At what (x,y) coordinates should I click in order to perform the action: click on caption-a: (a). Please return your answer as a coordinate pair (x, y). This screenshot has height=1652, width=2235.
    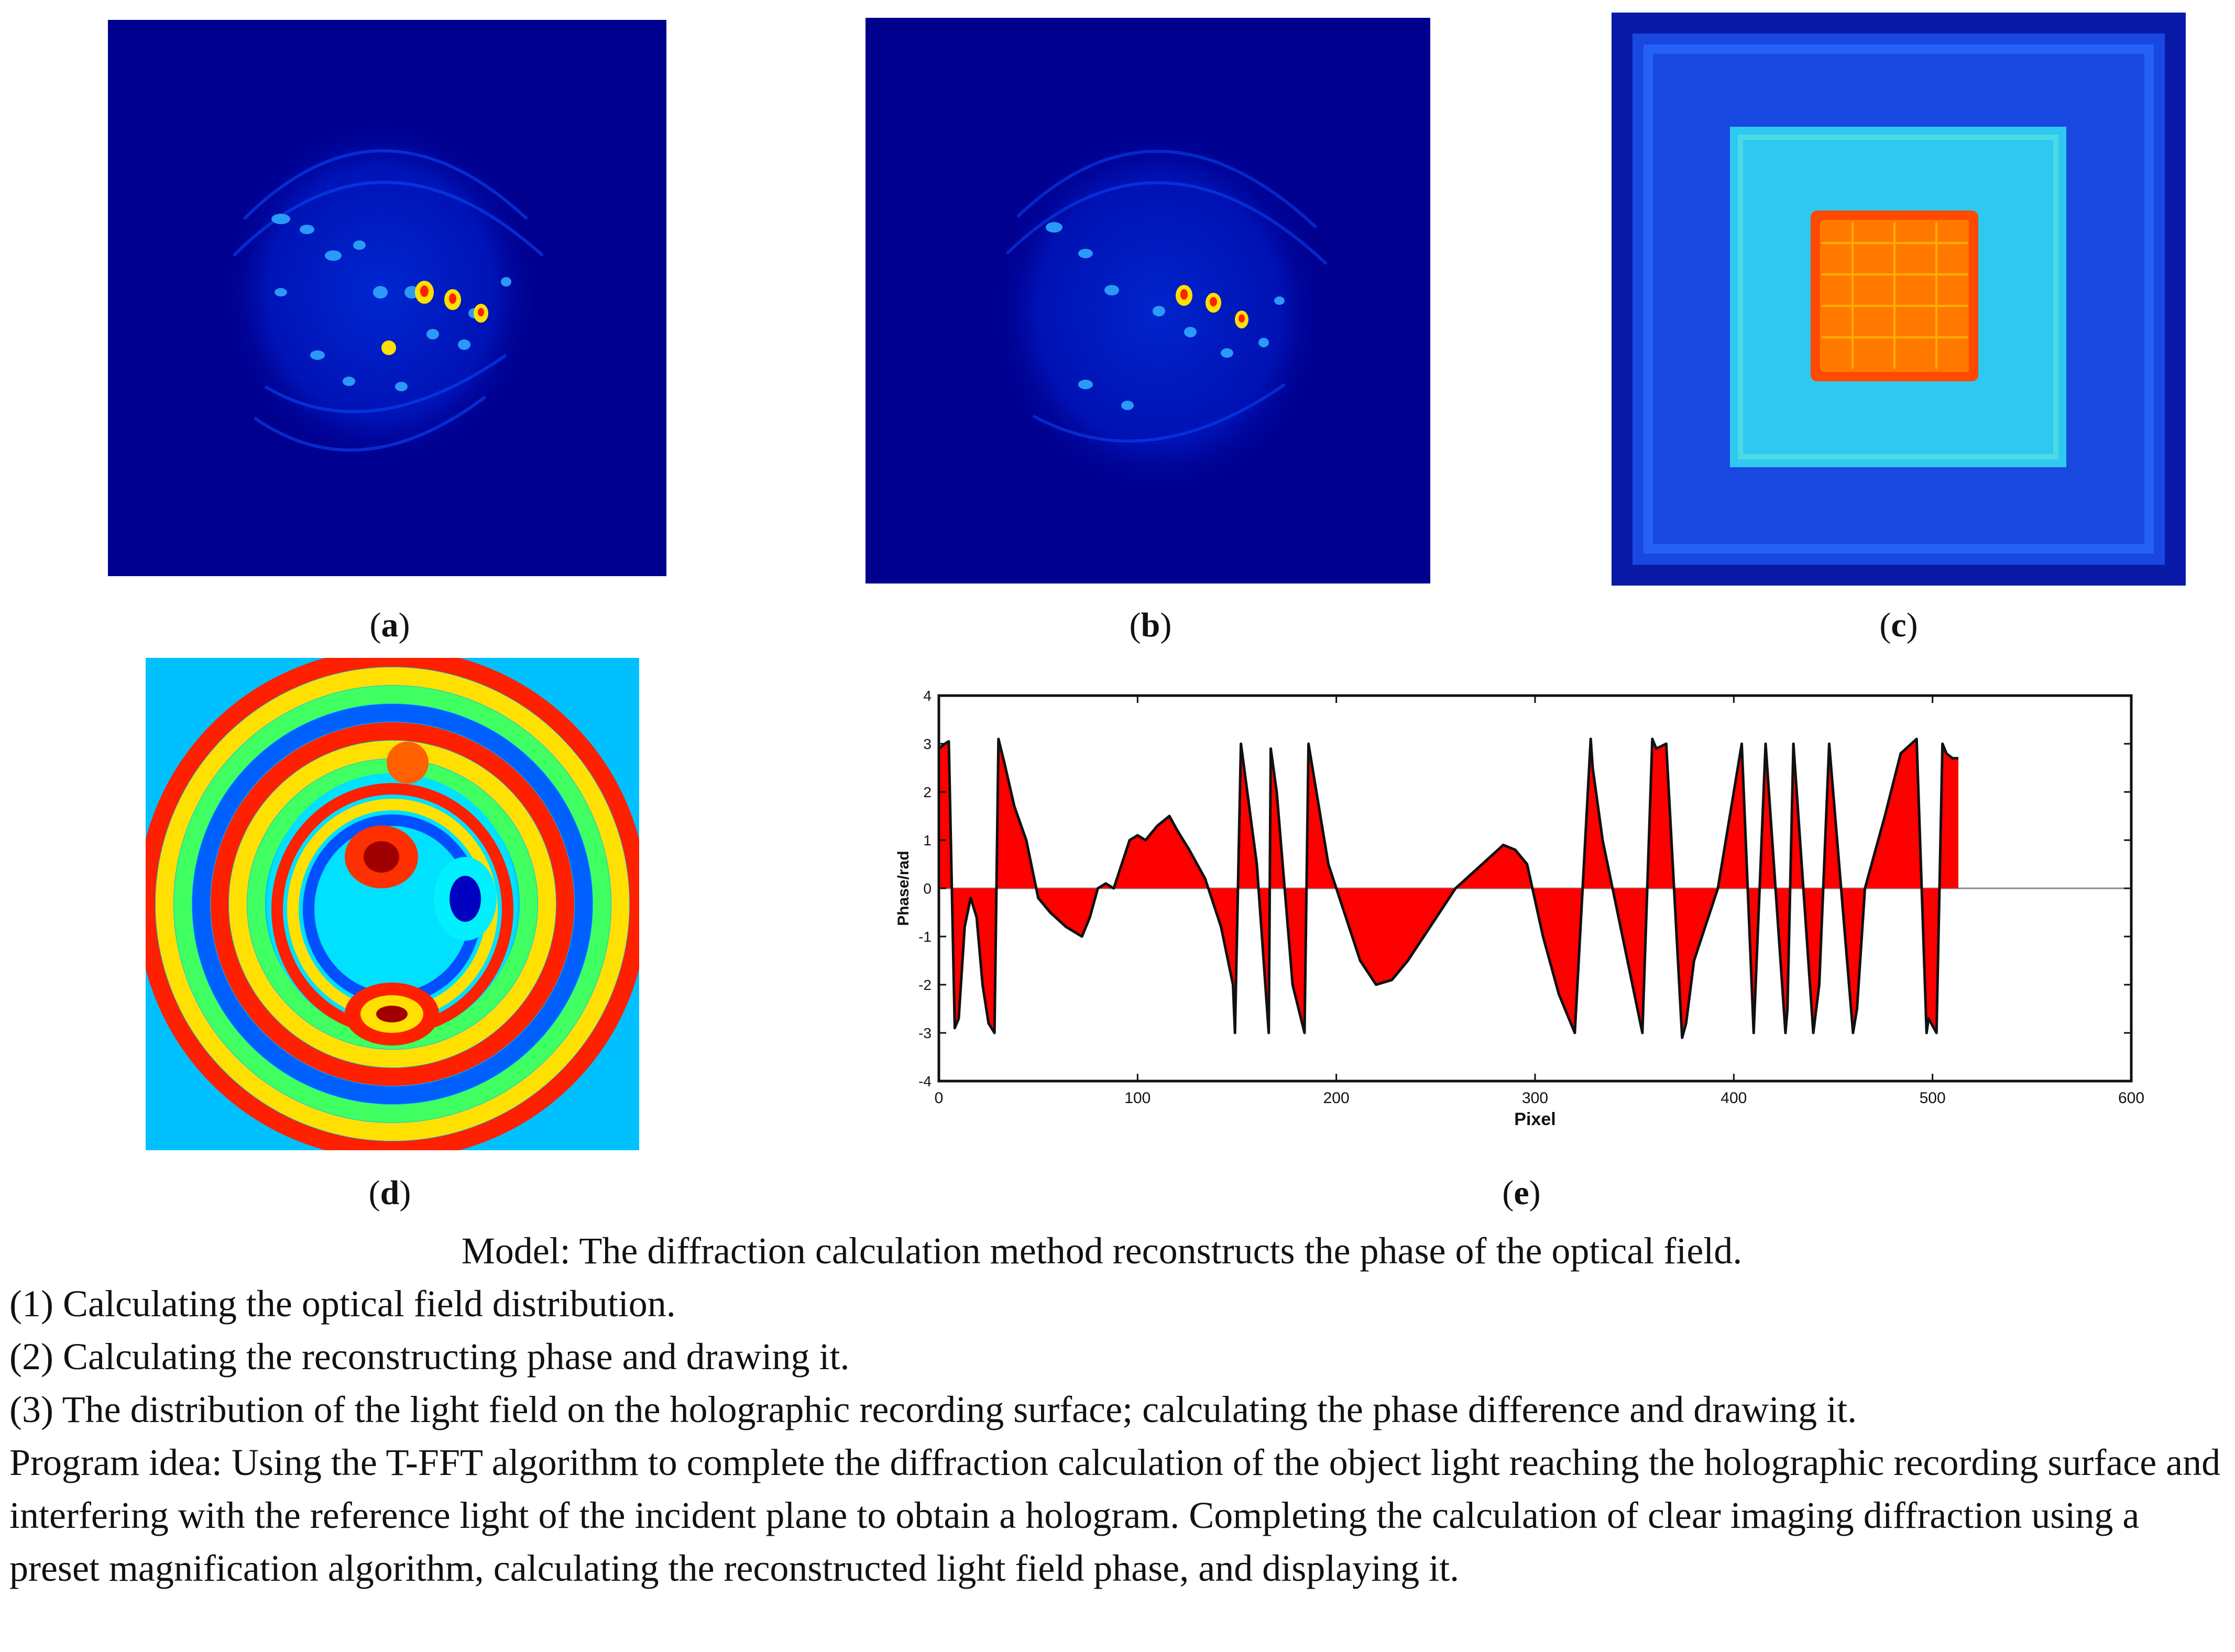
    Looking at the image, I should click on (389, 625).